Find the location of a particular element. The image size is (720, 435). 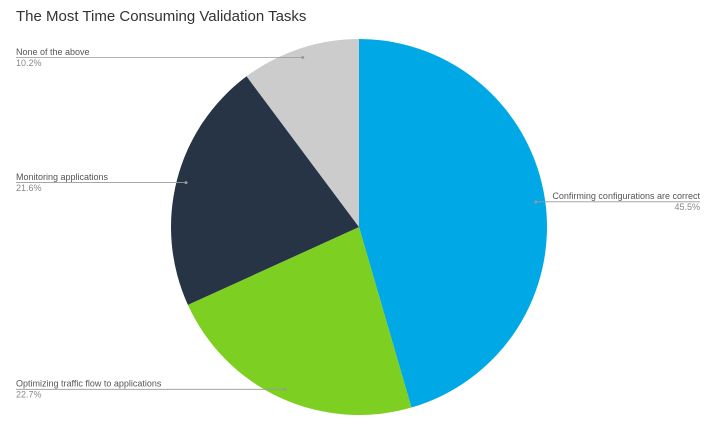

slice-value-label: 21.6% is located at coordinates (29, 188).